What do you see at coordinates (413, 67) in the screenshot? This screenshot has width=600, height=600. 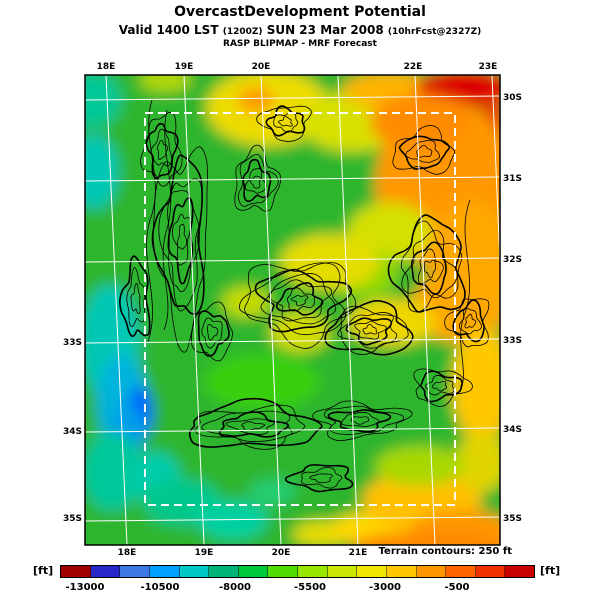 I see `lon-label-top: 22E` at bounding box center [413, 67].